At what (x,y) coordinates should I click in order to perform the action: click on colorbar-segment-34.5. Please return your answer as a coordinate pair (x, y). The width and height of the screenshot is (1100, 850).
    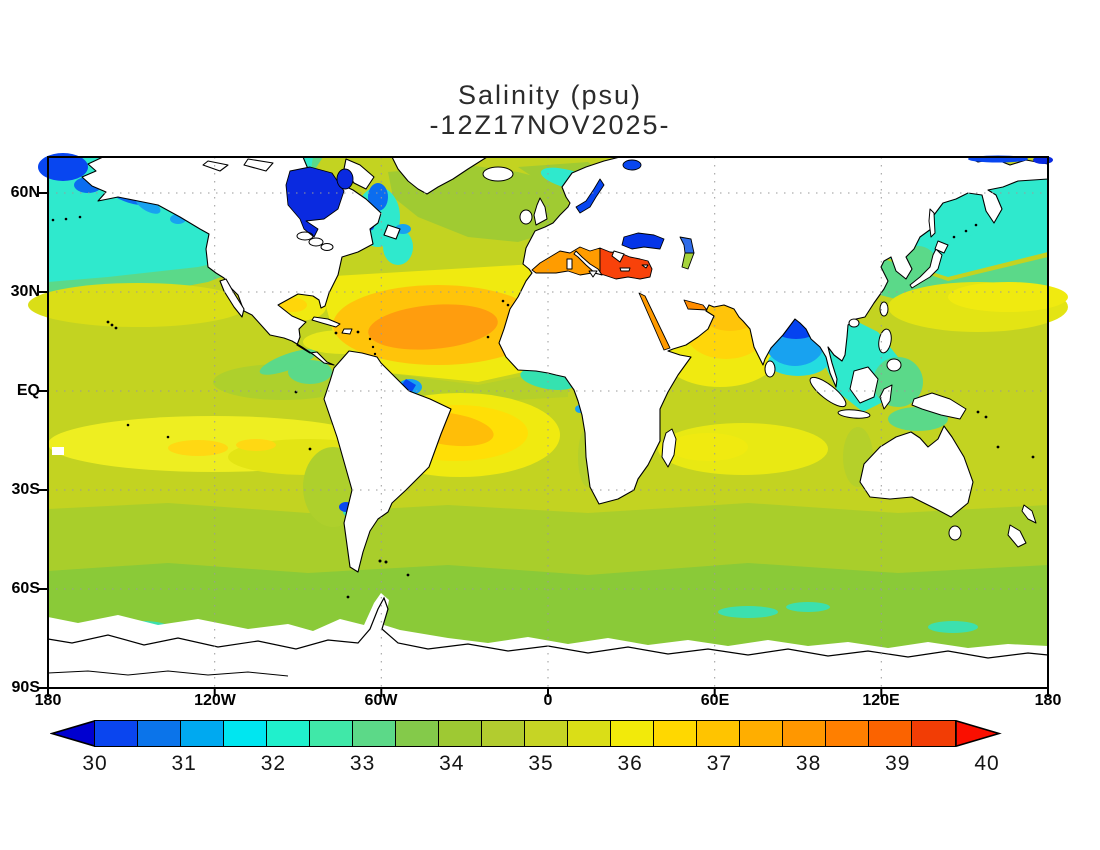
    Looking at the image, I should click on (503, 733).